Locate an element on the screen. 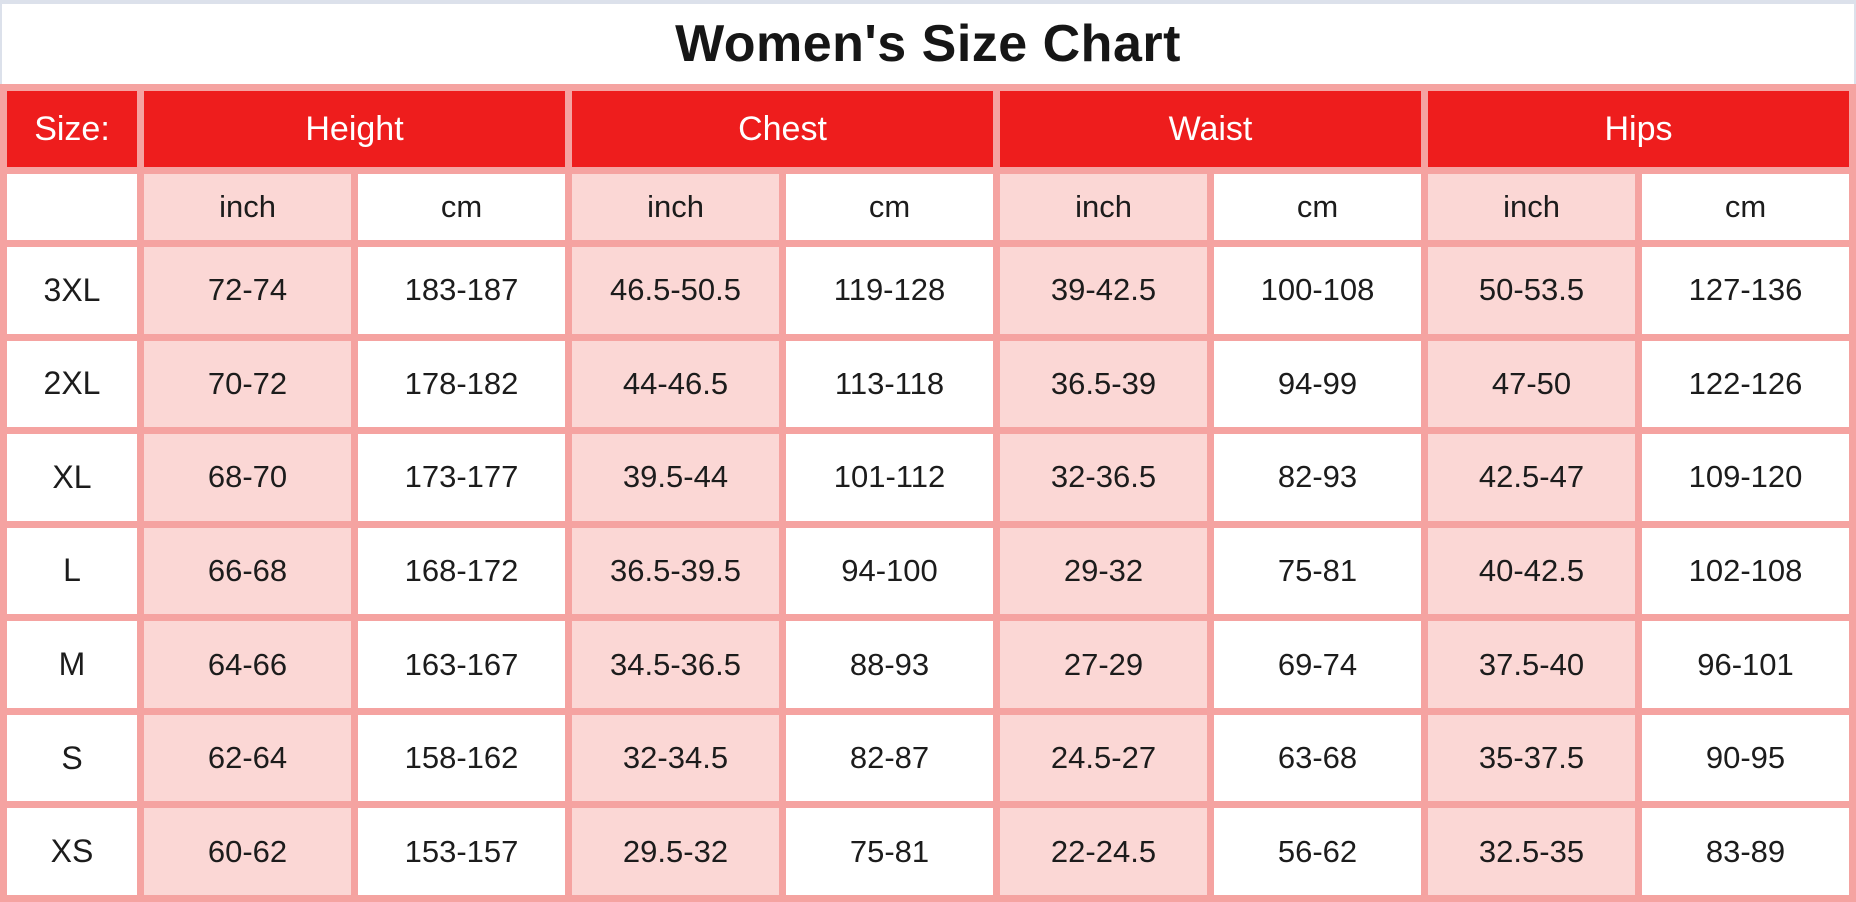 Image resolution: width=1856 pixels, height=902 pixels. page-title: Women's Size Chart is located at coordinates (928, 44).